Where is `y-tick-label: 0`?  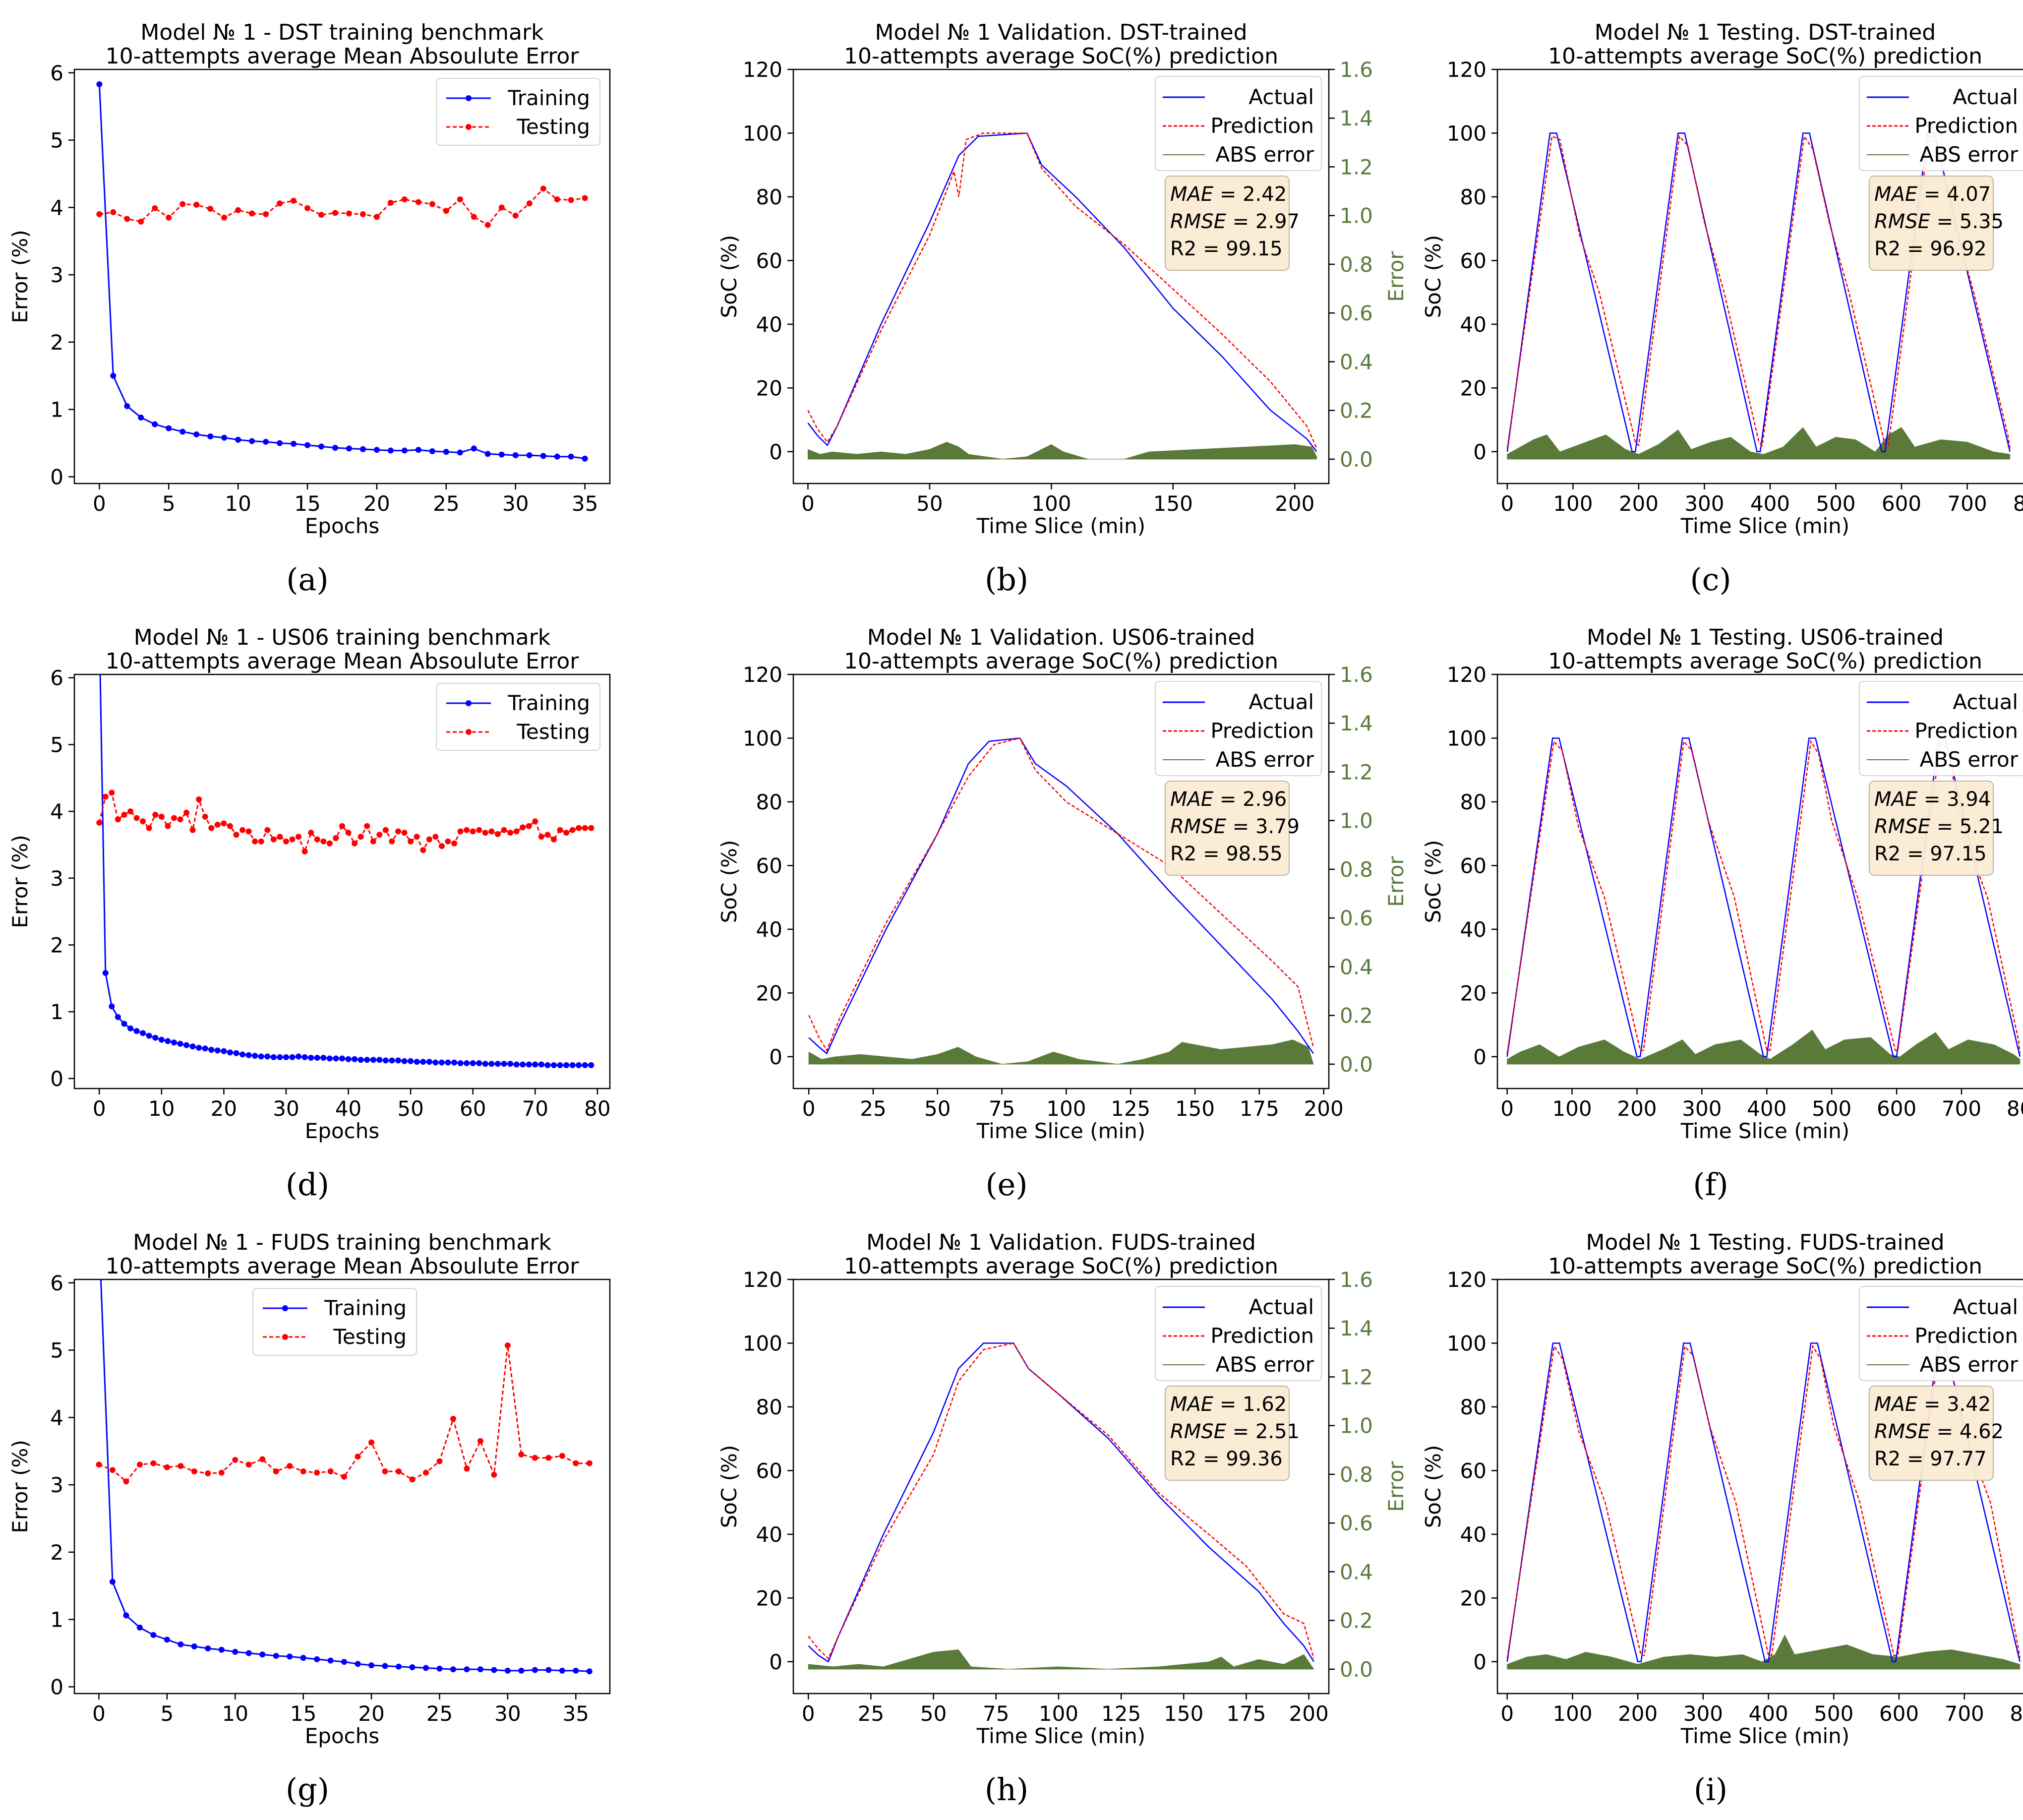 y-tick-label: 0 is located at coordinates (775, 452).